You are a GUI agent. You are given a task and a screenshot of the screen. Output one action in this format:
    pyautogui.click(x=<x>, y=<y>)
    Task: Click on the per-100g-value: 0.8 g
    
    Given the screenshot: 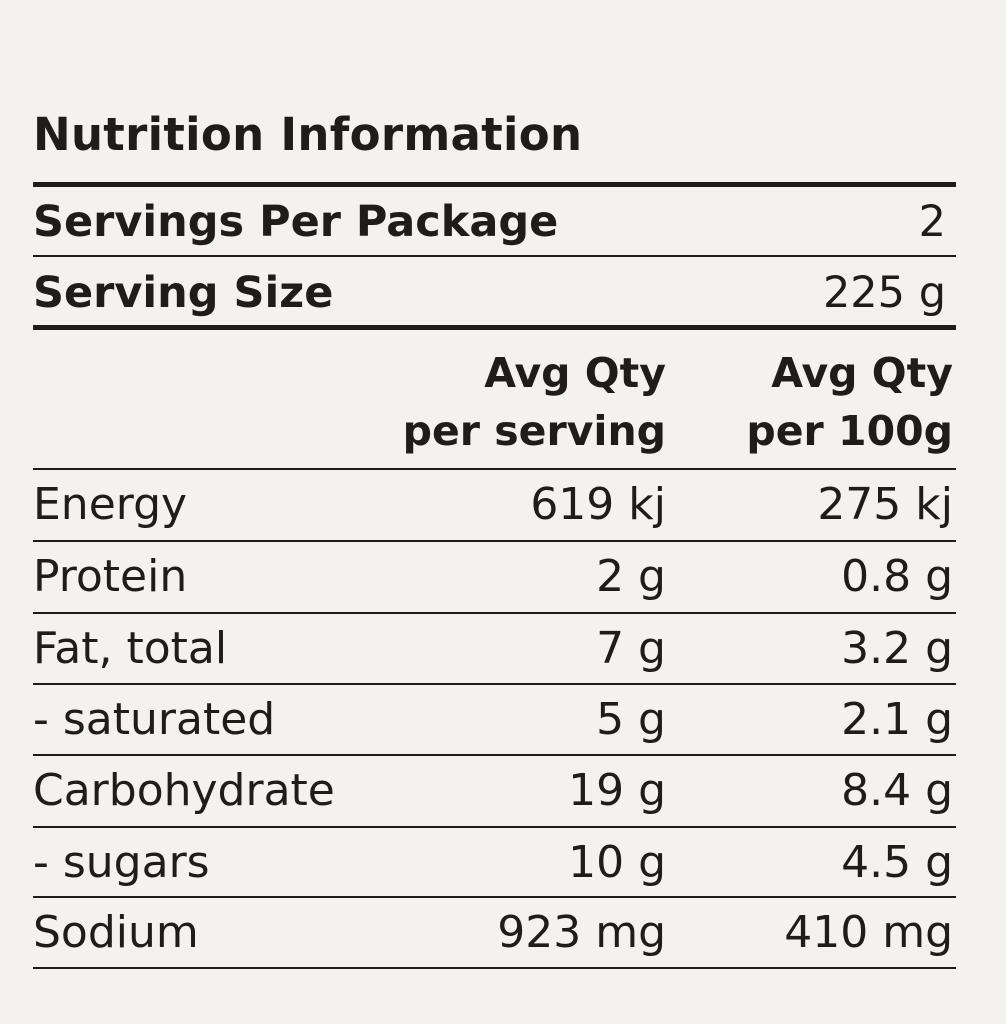 What is the action you would take?
    pyautogui.click(x=897, y=576)
    